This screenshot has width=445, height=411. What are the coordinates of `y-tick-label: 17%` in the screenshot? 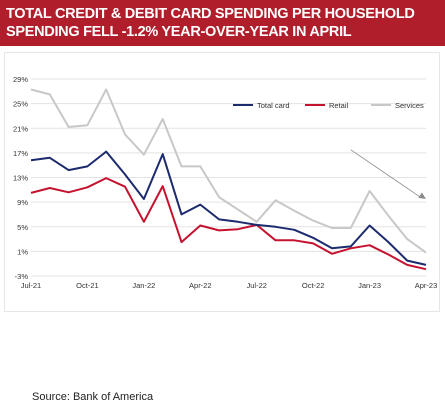 It's located at (20, 153).